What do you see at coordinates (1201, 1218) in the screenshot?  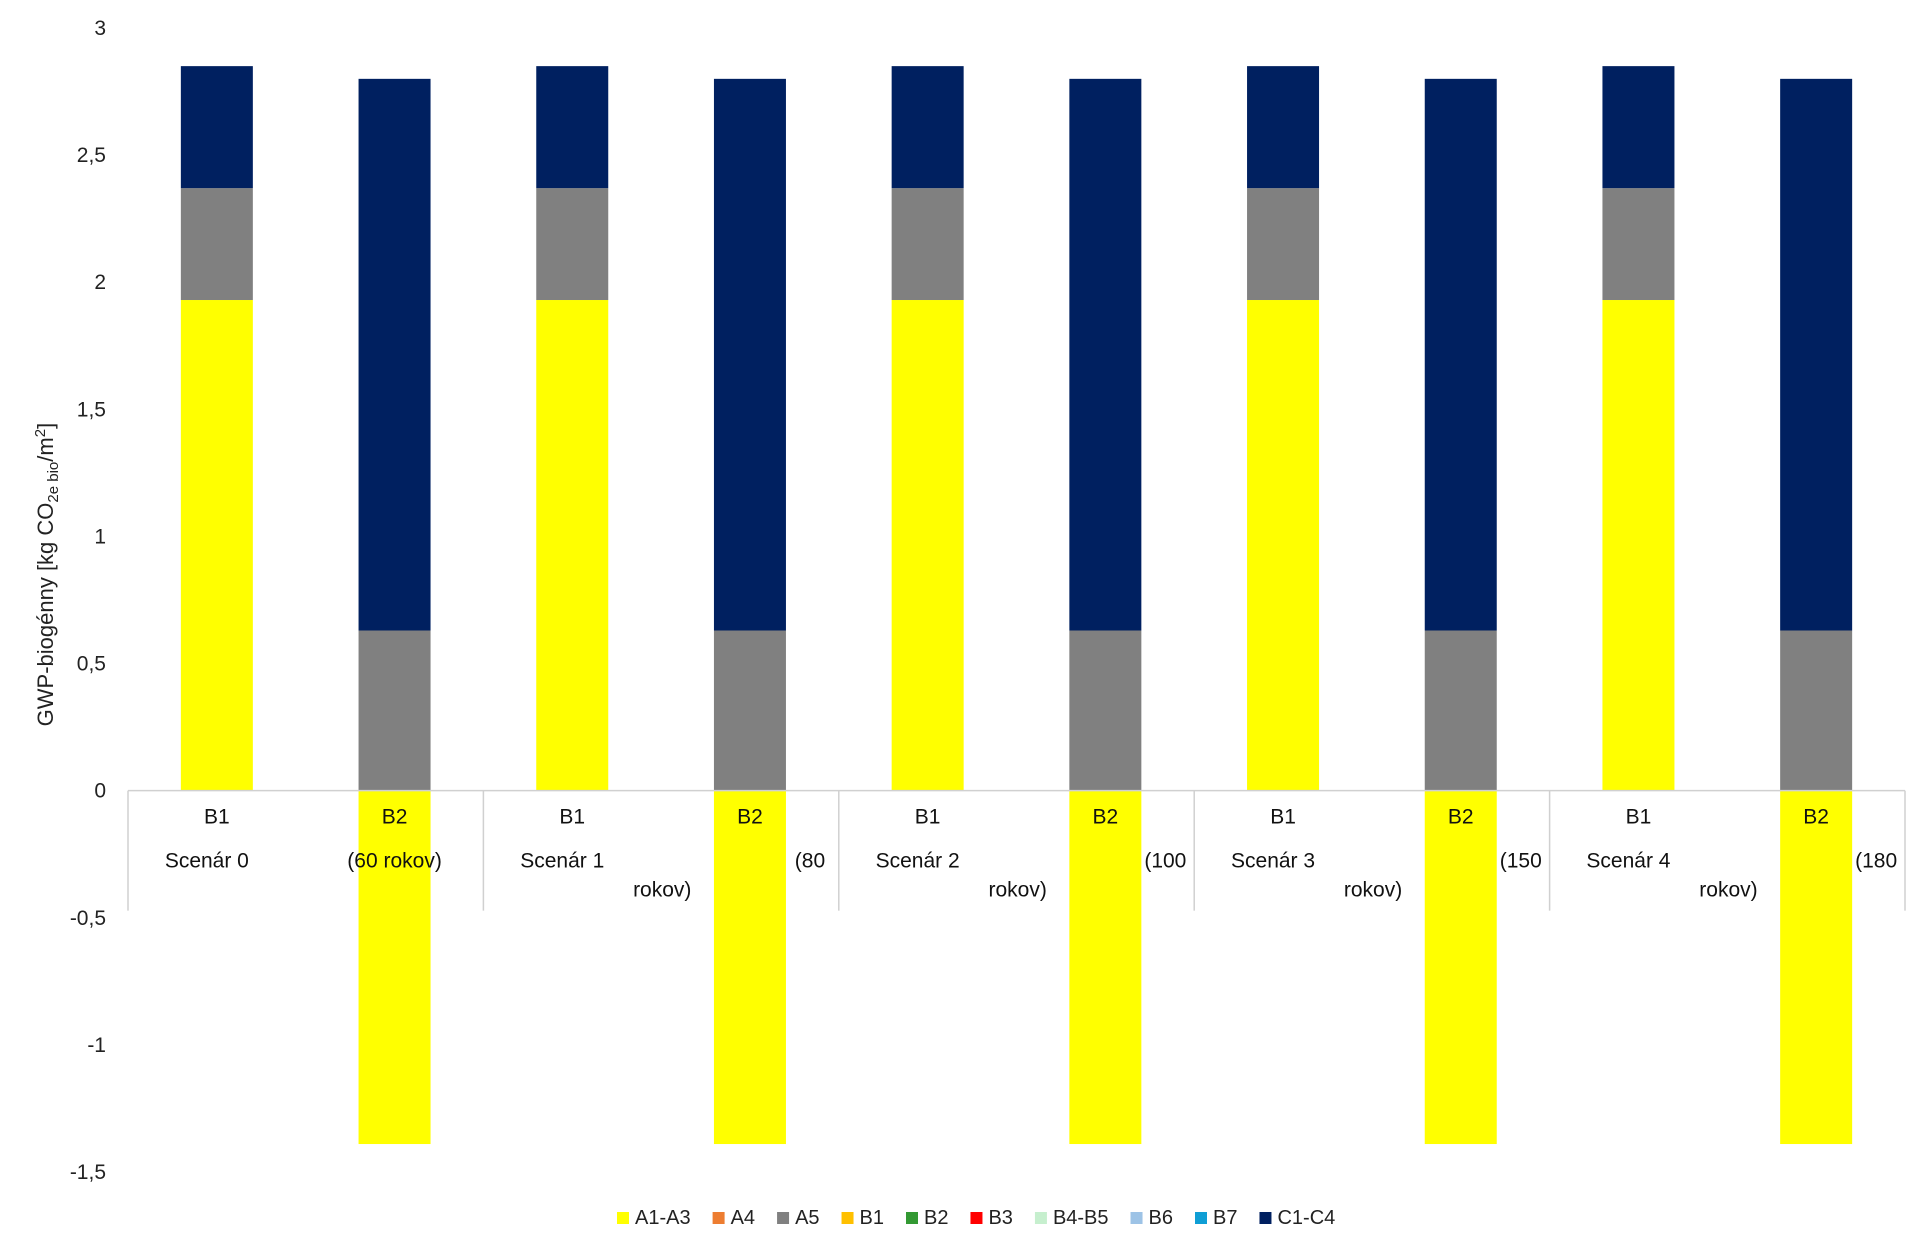 I see `legend-swatch-b7` at bounding box center [1201, 1218].